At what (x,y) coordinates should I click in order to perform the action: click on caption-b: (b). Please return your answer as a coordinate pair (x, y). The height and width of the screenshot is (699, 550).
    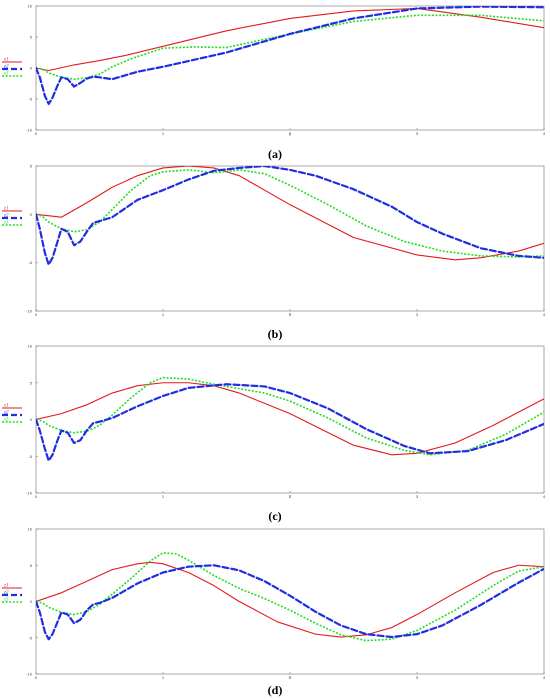
    Looking at the image, I should click on (275, 334).